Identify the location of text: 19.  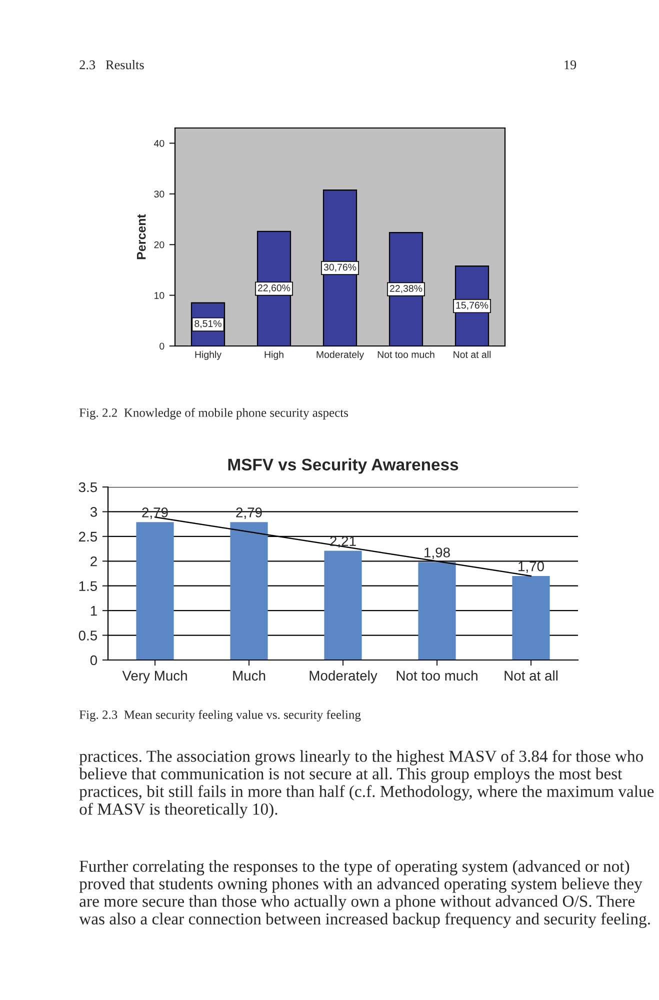
(570, 65).